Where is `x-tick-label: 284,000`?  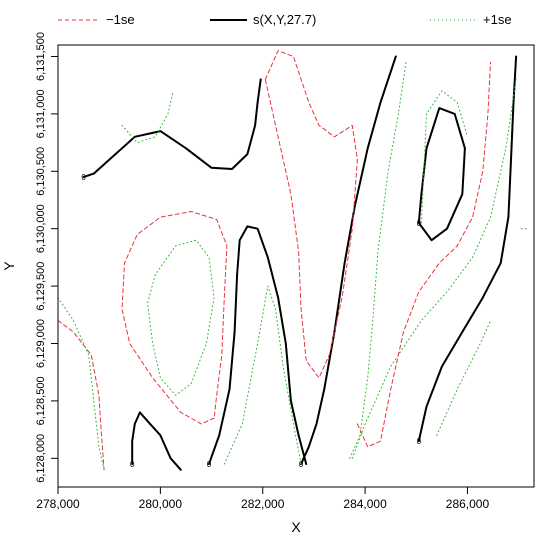 x-tick-label: 284,000 is located at coordinates (365, 504).